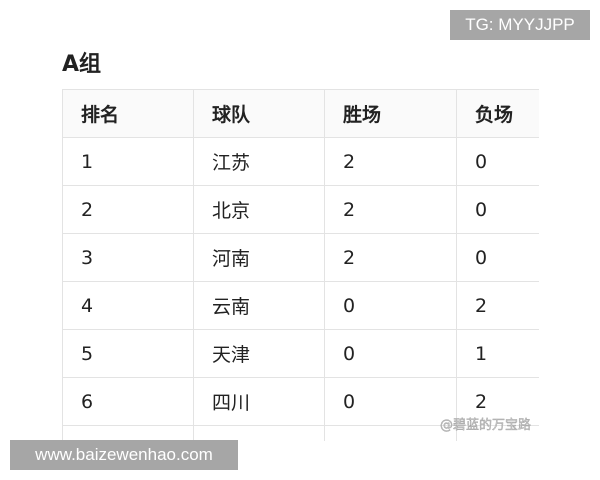 The image size is (600, 480). Describe the element at coordinates (128, 401) in the screenshot. I see `cell-rank: 6` at that location.